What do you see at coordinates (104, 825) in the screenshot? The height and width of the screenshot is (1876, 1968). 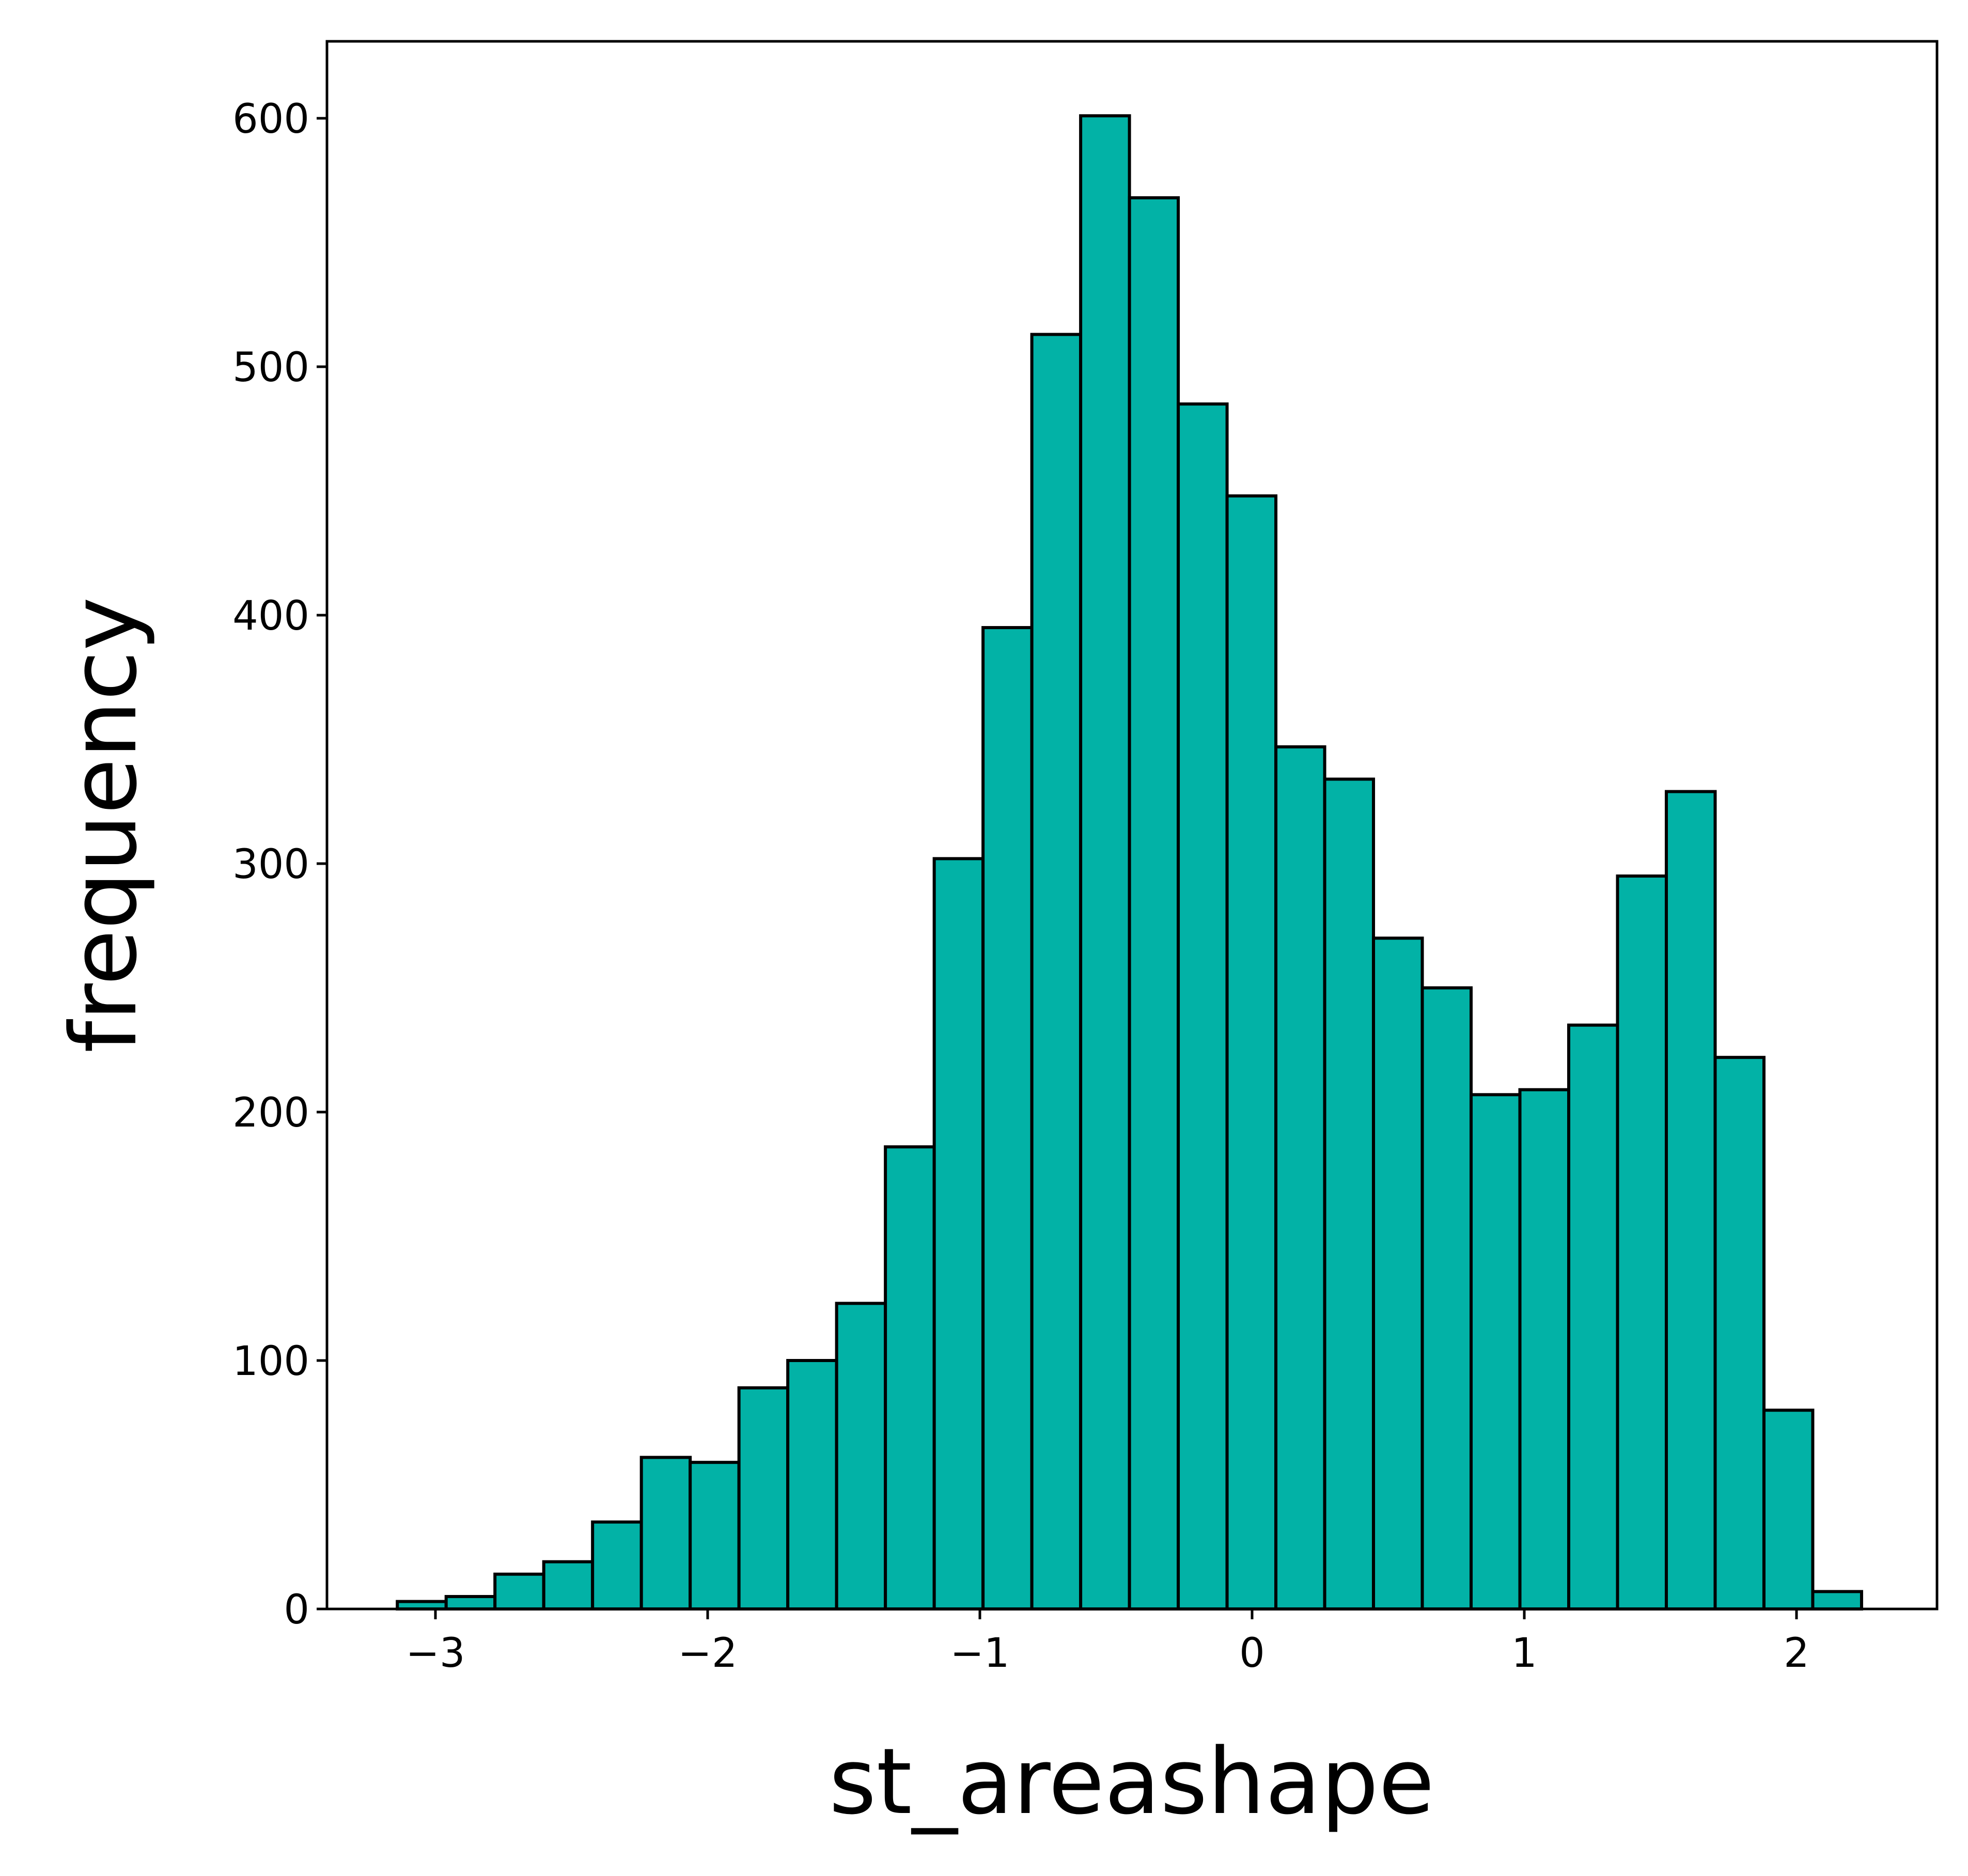 I see `y-axis-title: frequency` at bounding box center [104, 825].